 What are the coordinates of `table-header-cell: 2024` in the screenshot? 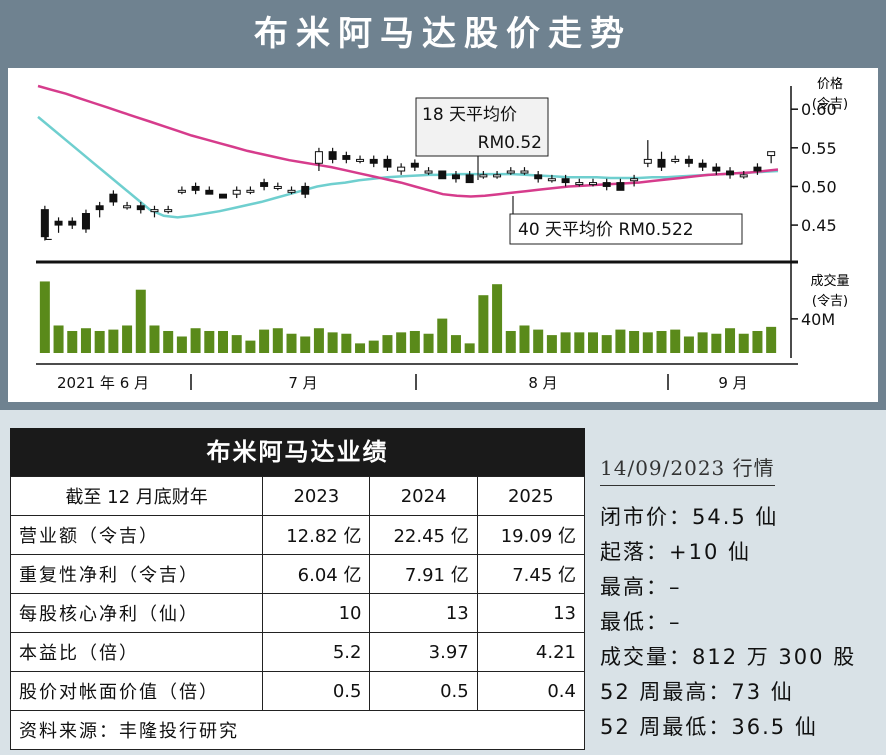 It's located at (423, 496).